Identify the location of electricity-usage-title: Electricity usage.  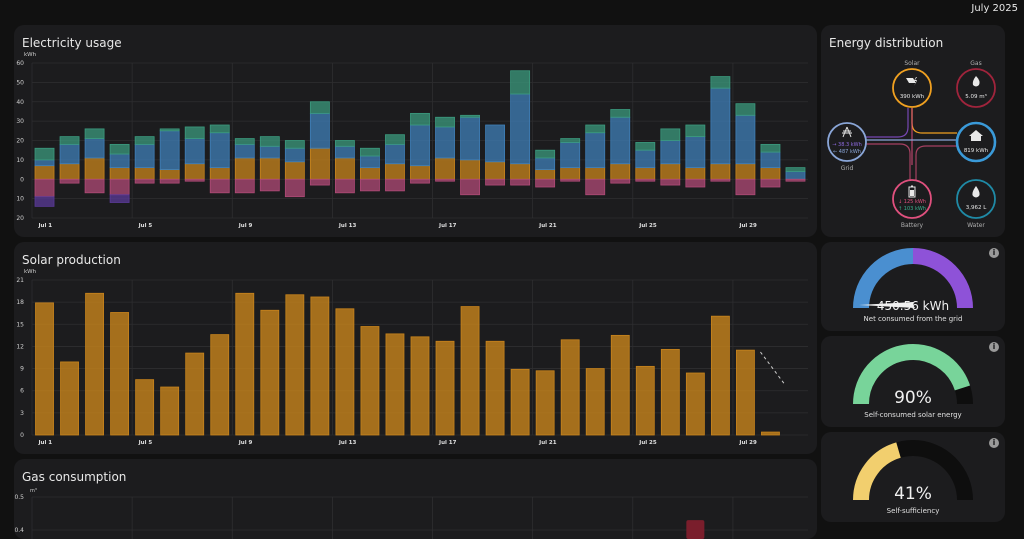
(72, 43).